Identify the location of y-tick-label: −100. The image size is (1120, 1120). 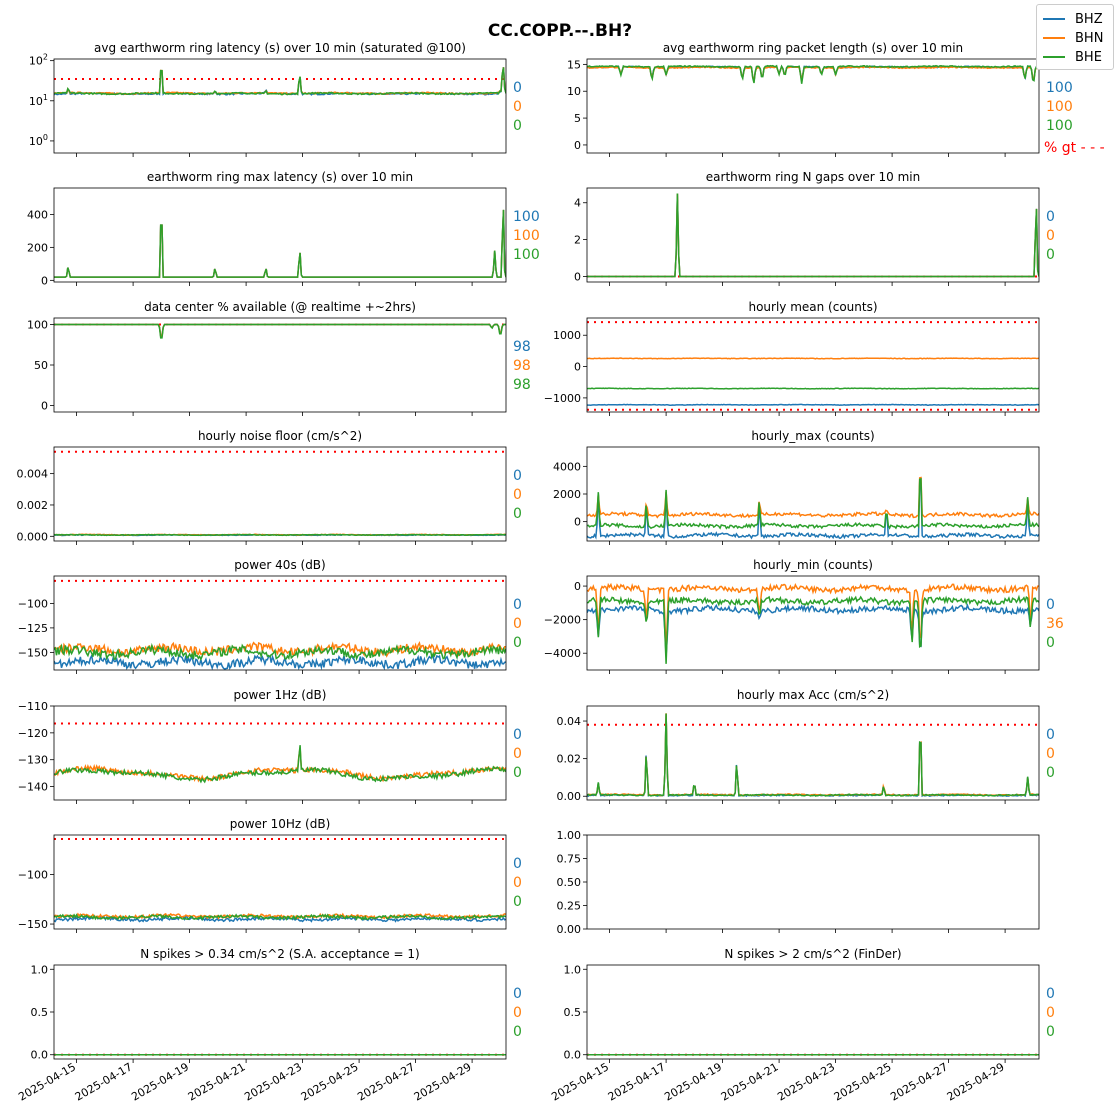
(33, 603).